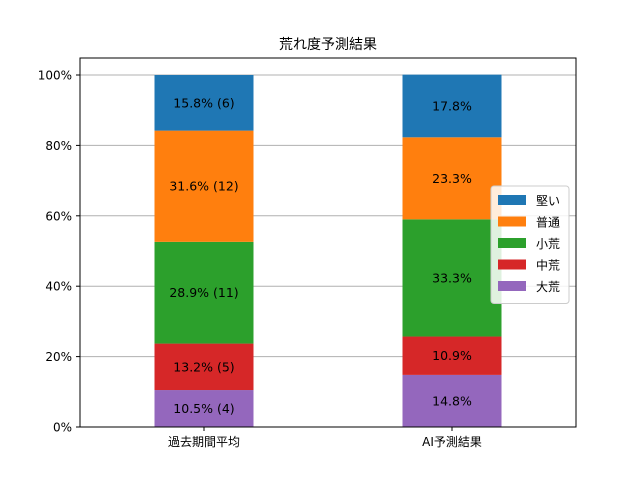 The width and height of the screenshot is (640, 484). Describe the element at coordinates (58, 287) in the screenshot. I see `y-tick-label: 40%` at that location.